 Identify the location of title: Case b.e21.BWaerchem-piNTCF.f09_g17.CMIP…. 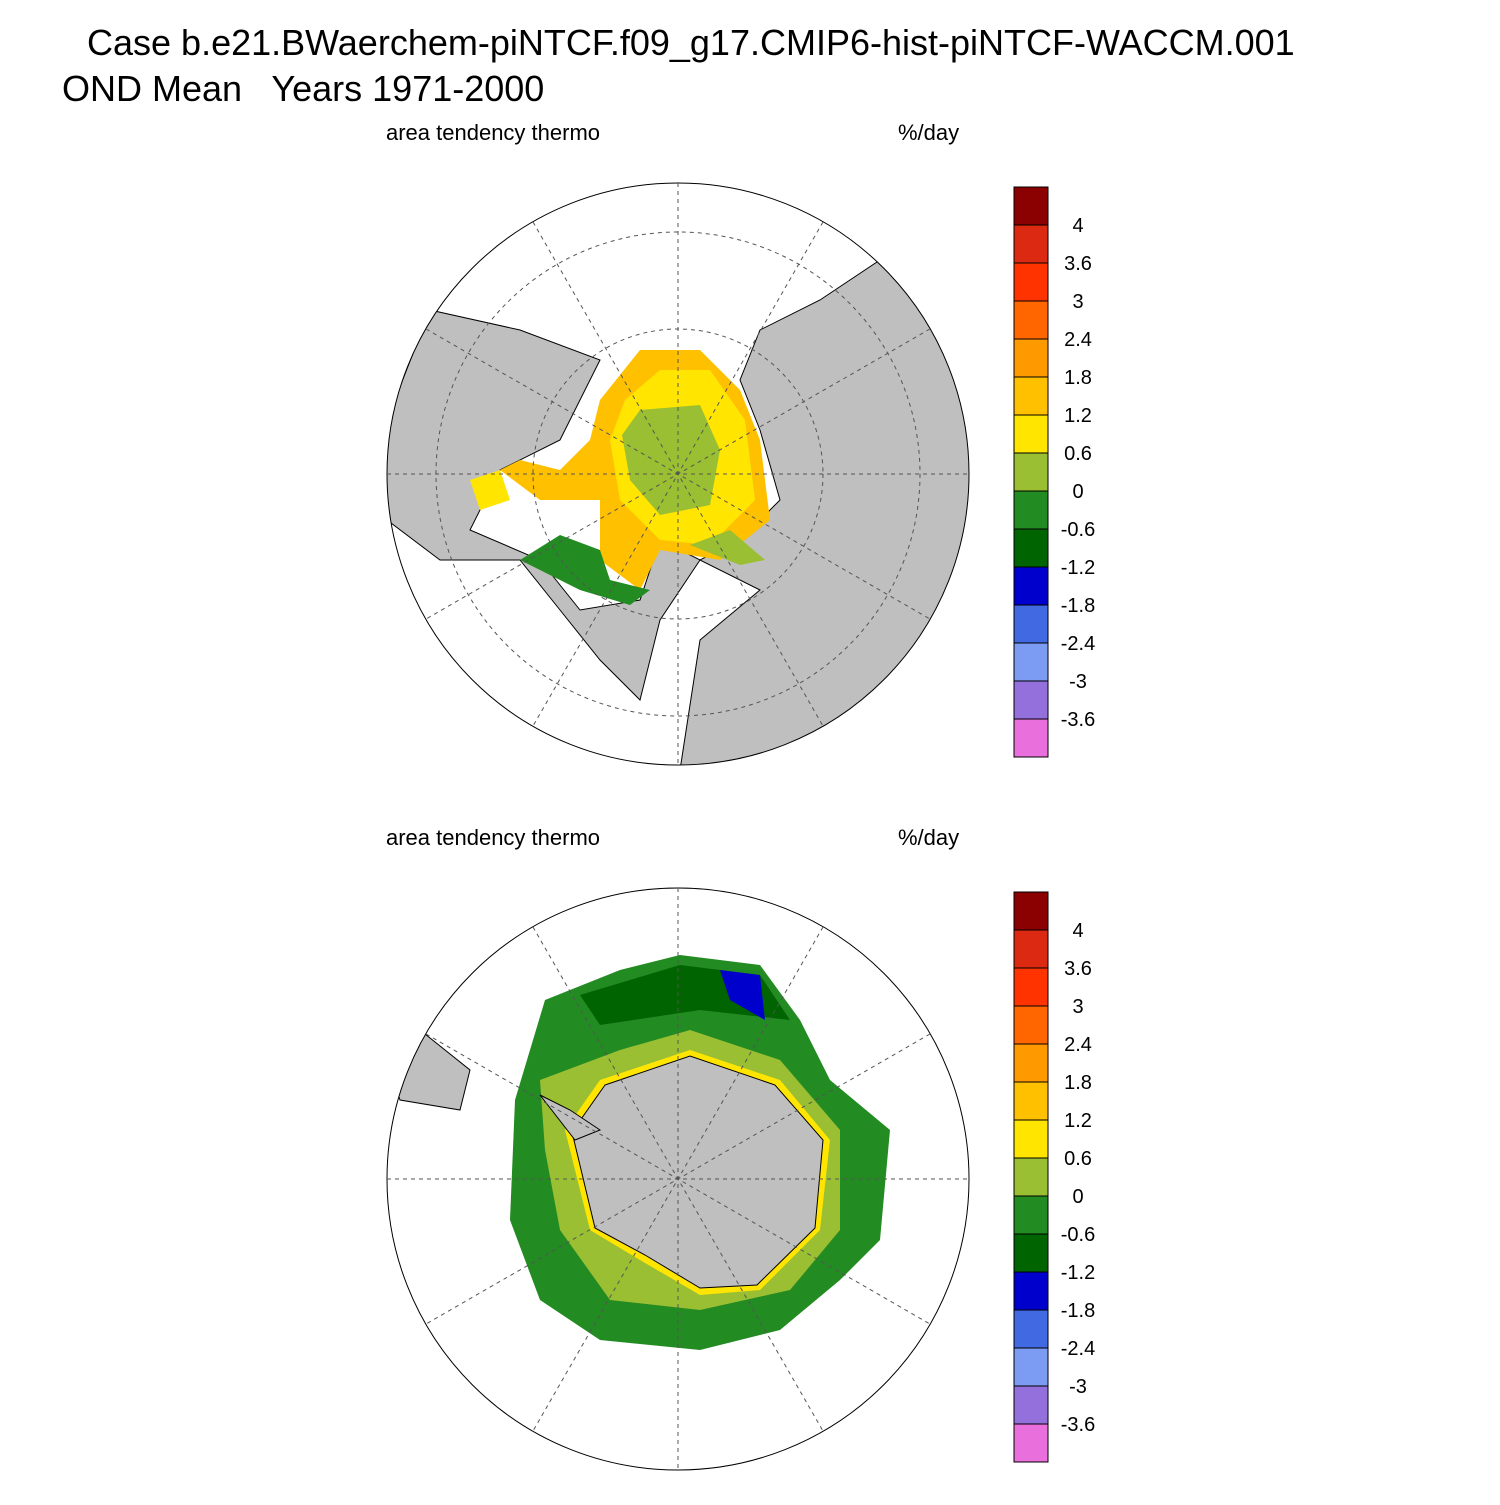
(691, 42).